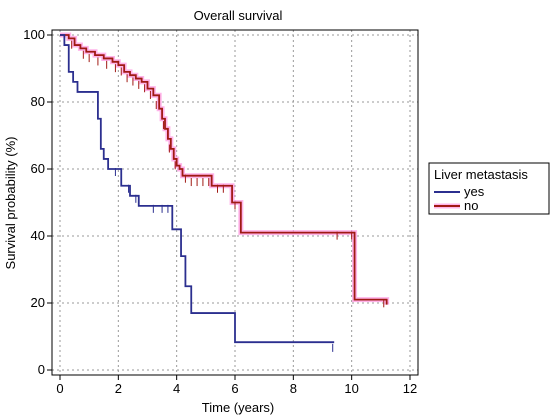 Image resolution: width=550 pixels, height=418 pixels. Describe the element at coordinates (10, 203) in the screenshot. I see `y-axis-label: Survival probability (%)` at that location.